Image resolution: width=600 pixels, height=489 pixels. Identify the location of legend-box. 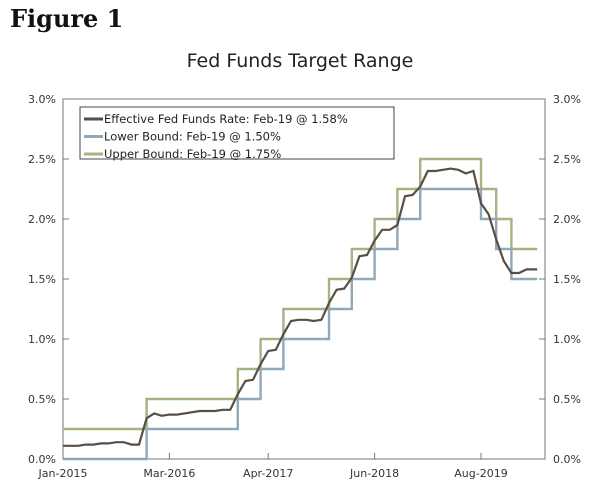
(237, 133).